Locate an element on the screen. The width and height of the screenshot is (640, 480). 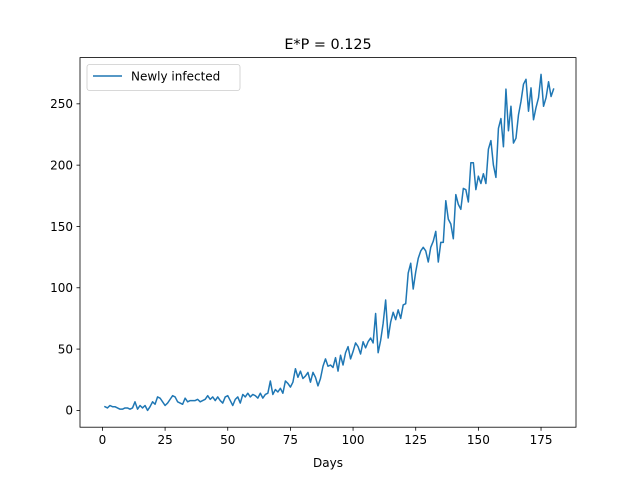
legend-label: Newly infected is located at coordinates (175, 77).